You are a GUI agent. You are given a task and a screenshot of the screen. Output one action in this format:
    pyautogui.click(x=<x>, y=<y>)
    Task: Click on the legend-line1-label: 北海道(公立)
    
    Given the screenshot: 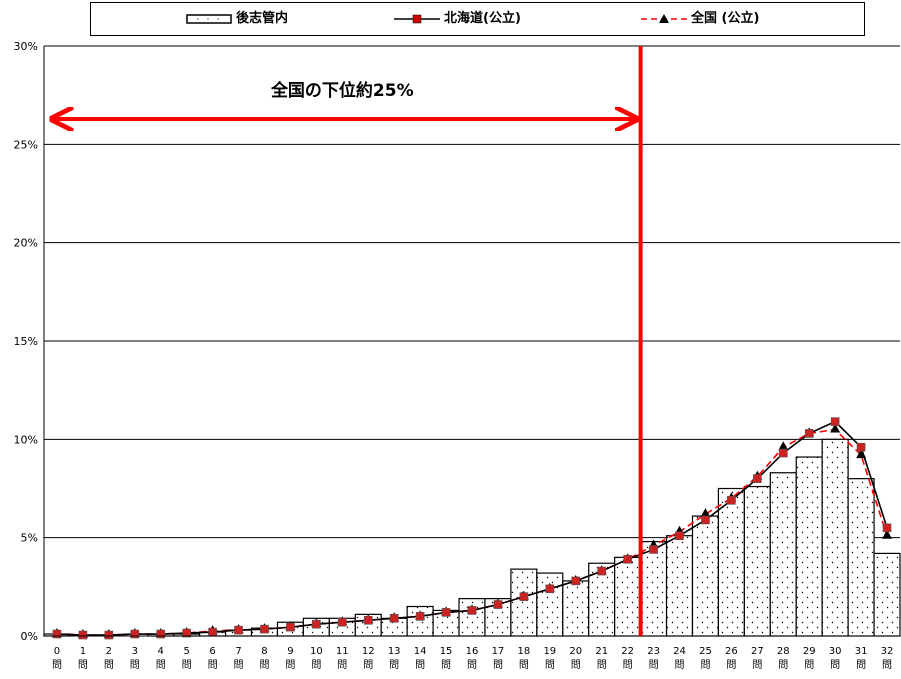 What is the action you would take?
    pyautogui.click(x=482, y=18)
    